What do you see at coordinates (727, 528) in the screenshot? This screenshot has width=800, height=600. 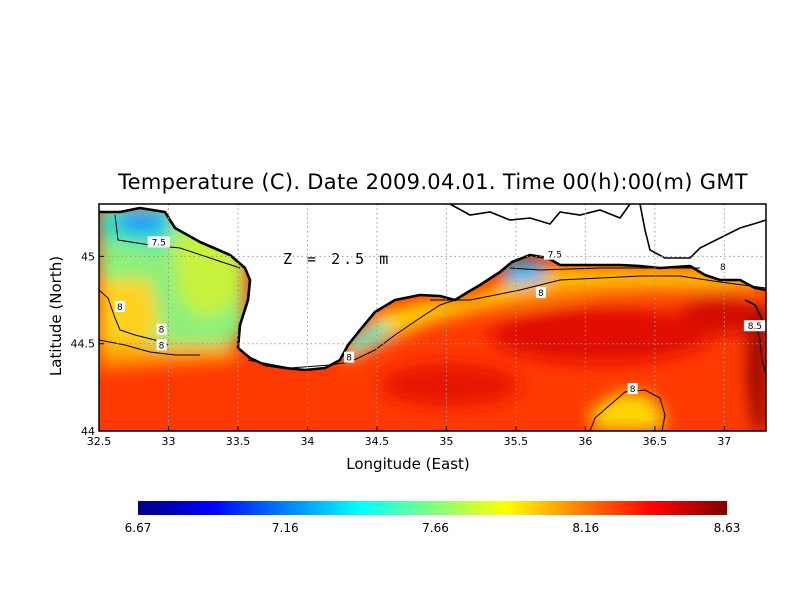 I see `colorbar-tick-label: 8.63` at bounding box center [727, 528].